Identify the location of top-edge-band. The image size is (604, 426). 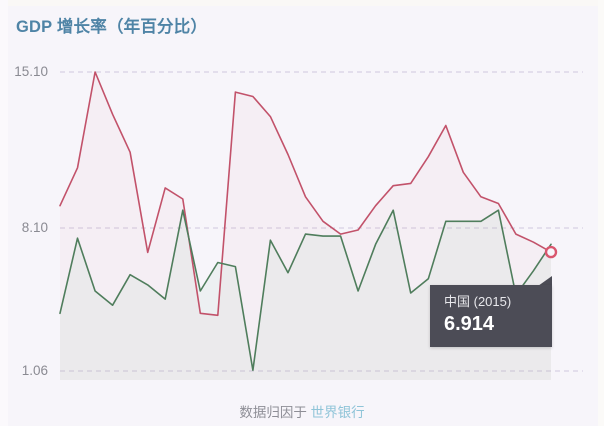
(303, 3).